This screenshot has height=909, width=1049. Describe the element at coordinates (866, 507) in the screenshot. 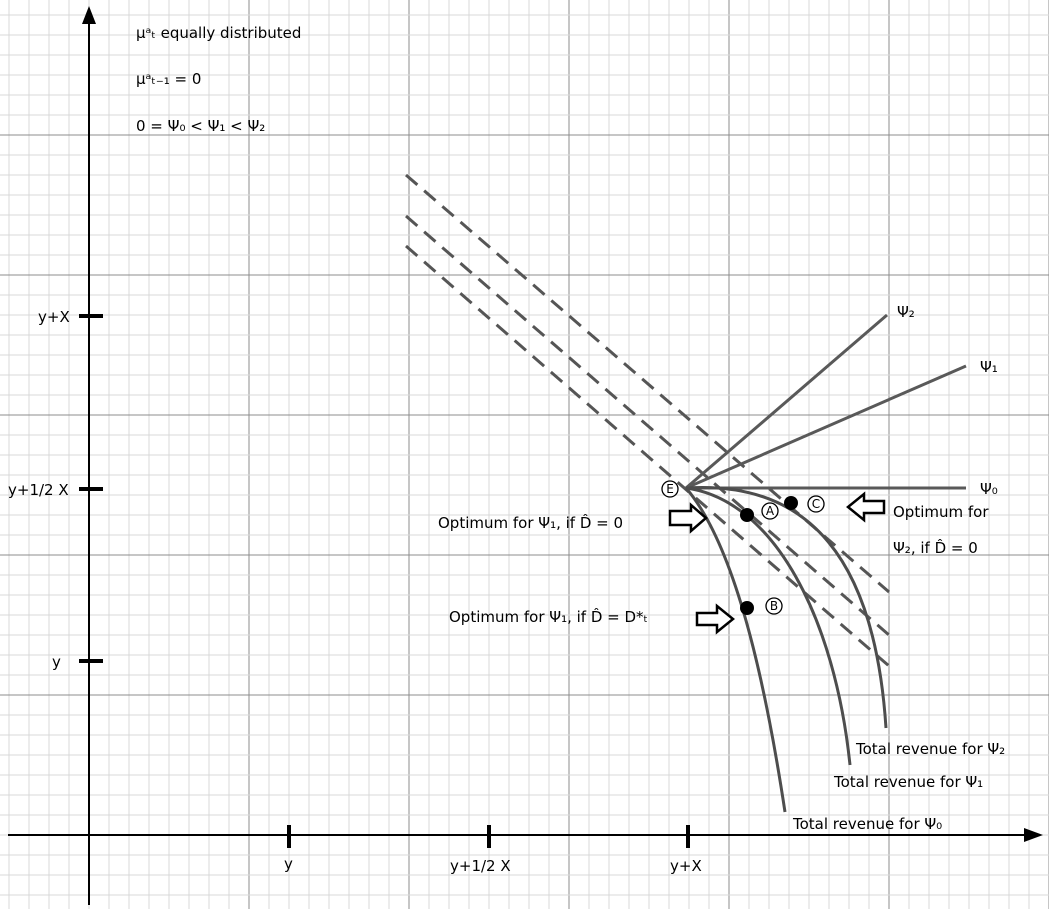

I see `arrow-left-icon` at that location.